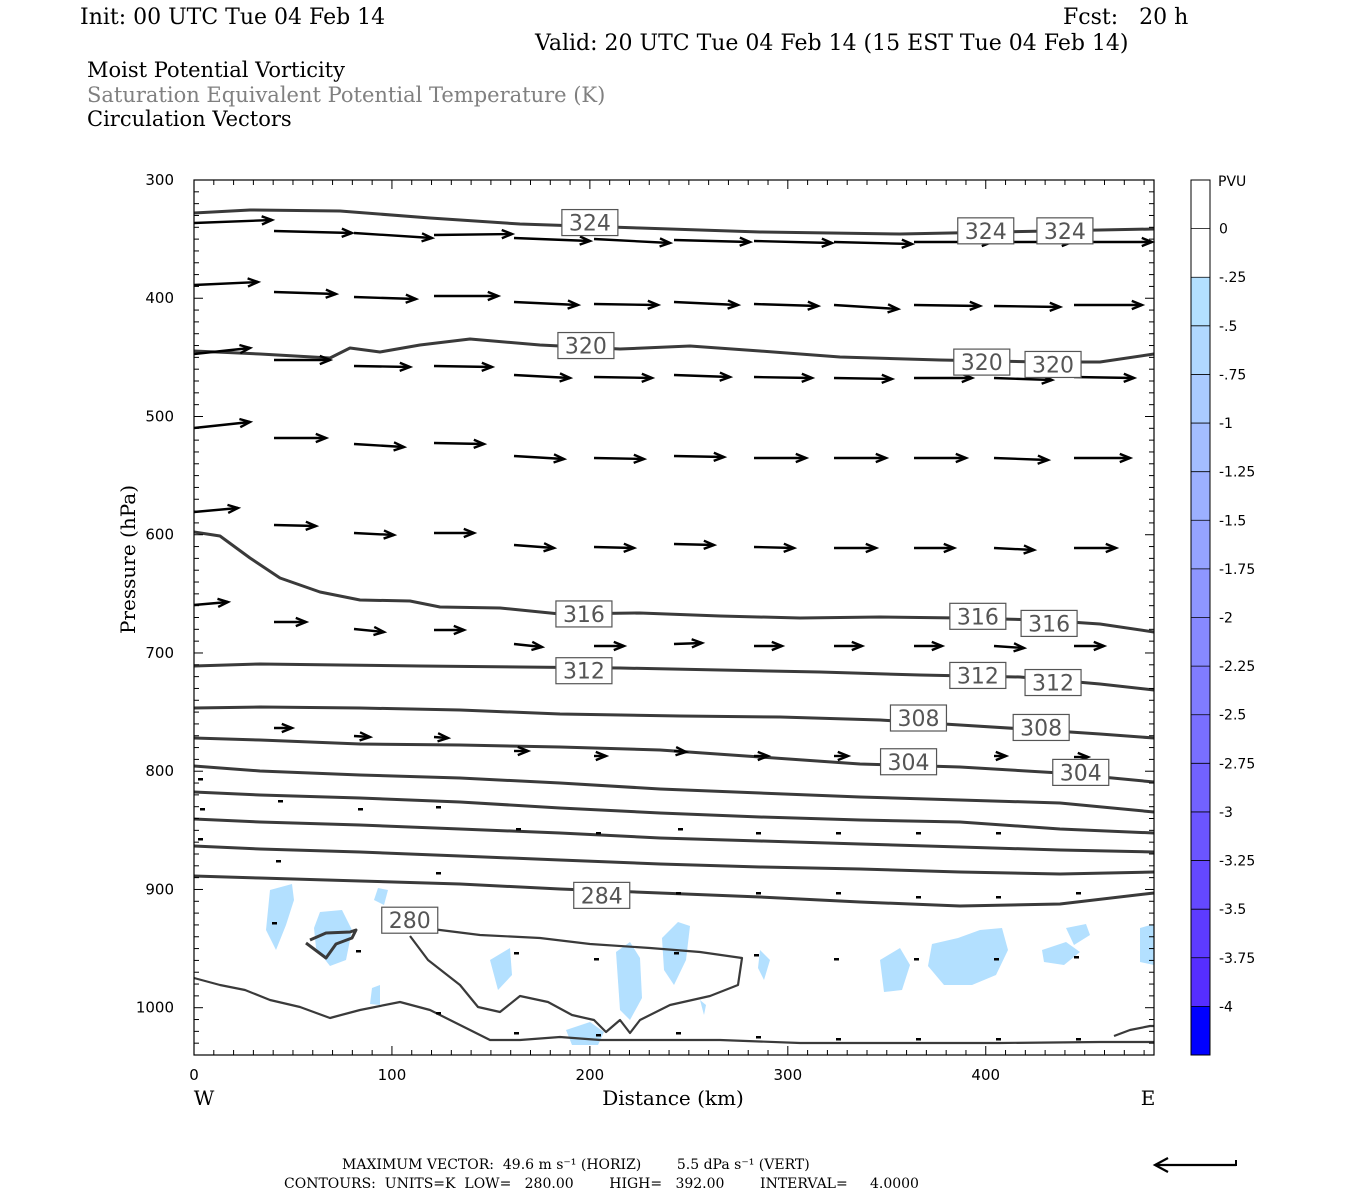 The height and width of the screenshot is (1200, 1350). I want to click on x-tick-label: 100, so click(392, 1075).